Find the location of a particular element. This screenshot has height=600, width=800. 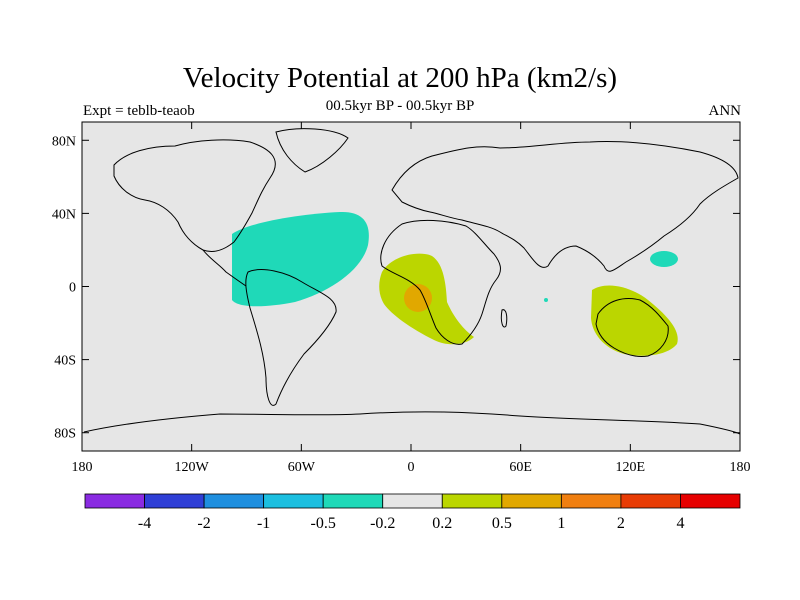

colorbar-label: 0.2 is located at coordinates (442, 523).